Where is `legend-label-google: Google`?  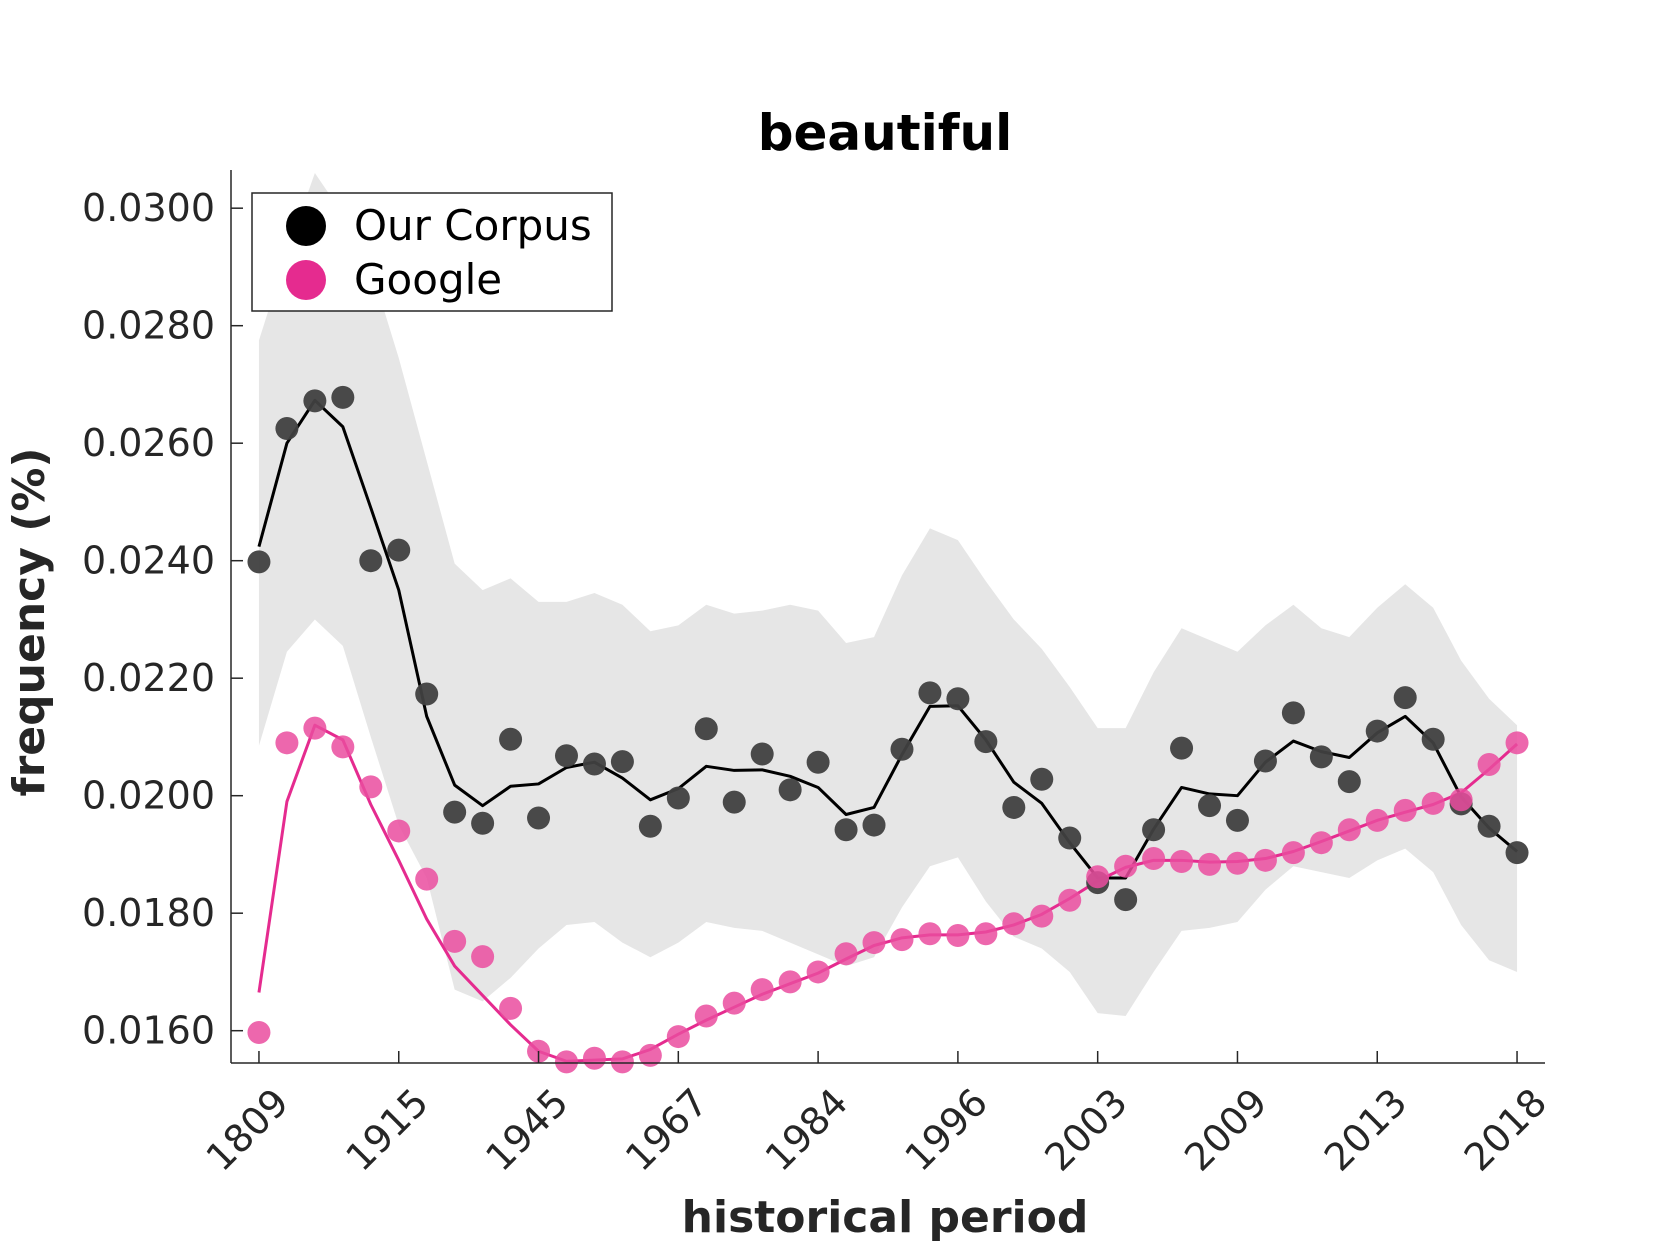
legend-label-google: Google is located at coordinates (428, 279).